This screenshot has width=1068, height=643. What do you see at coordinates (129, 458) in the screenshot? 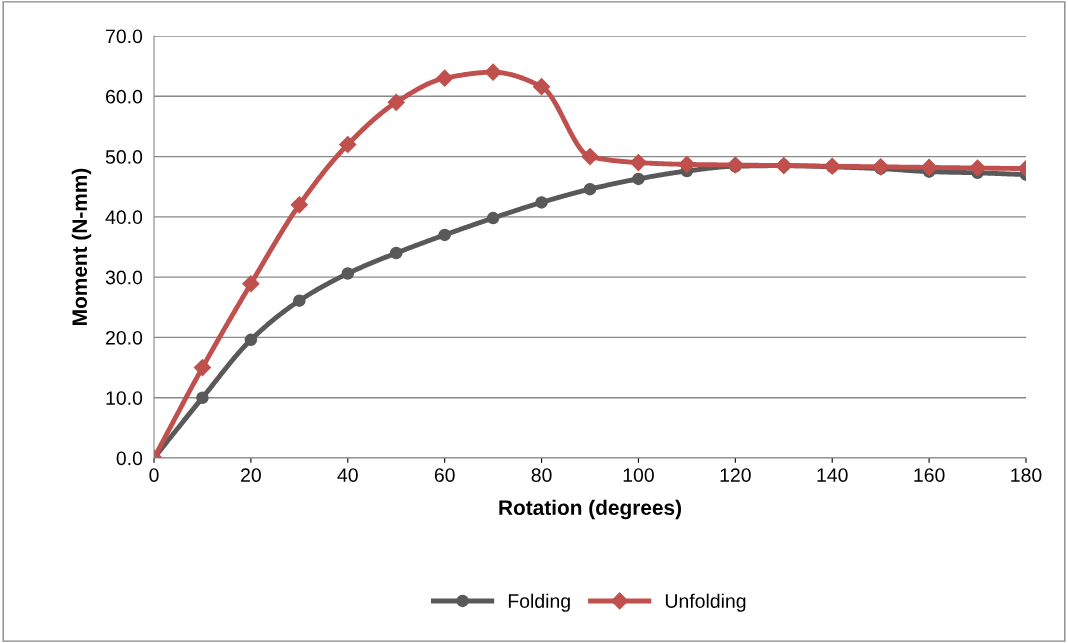
I see `y-tick-label: 0.0` at bounding box center [129, 458].